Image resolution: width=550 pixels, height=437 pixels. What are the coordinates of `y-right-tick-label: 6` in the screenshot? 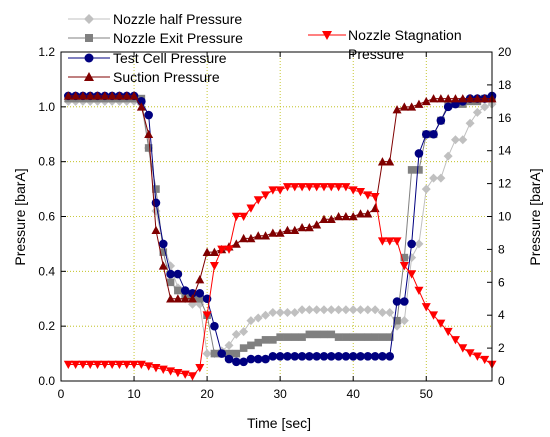 It's located at (501, 282).